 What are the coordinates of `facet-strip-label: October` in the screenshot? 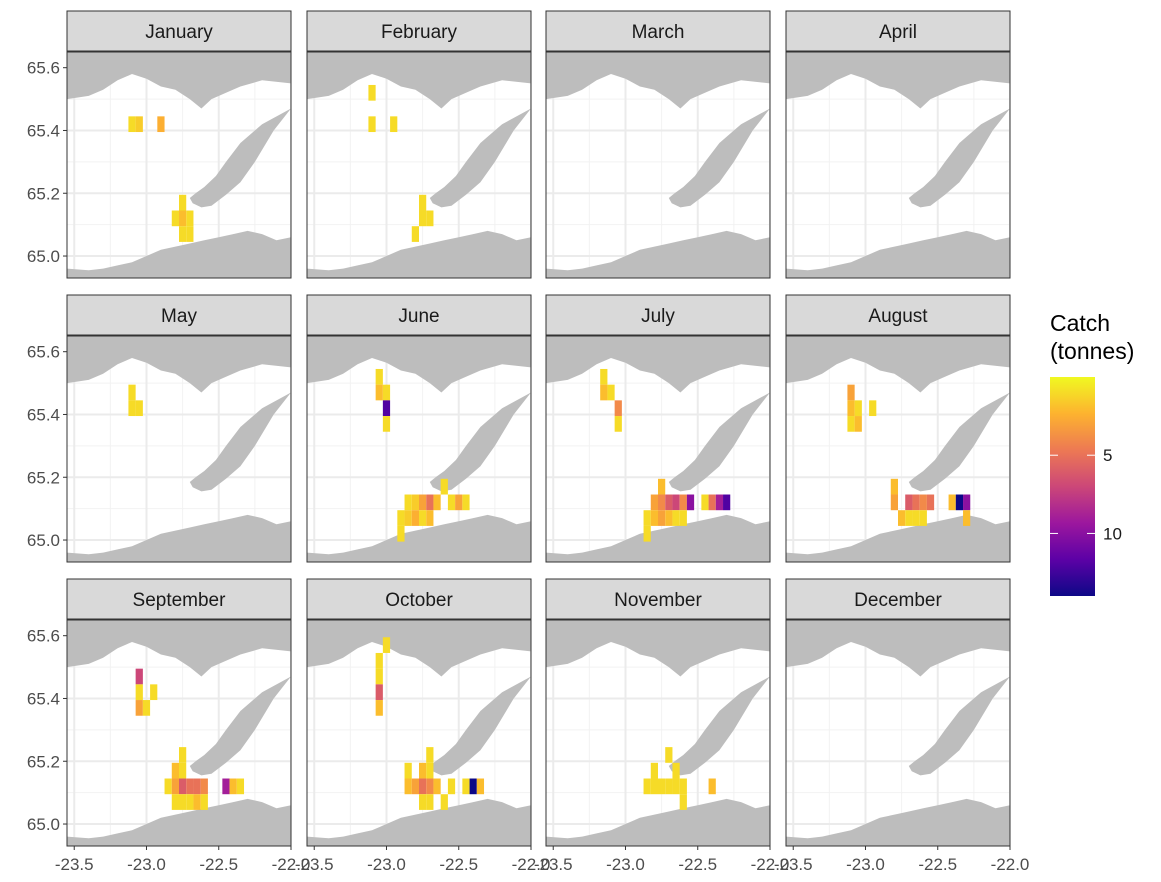 It's located at (419, 600).